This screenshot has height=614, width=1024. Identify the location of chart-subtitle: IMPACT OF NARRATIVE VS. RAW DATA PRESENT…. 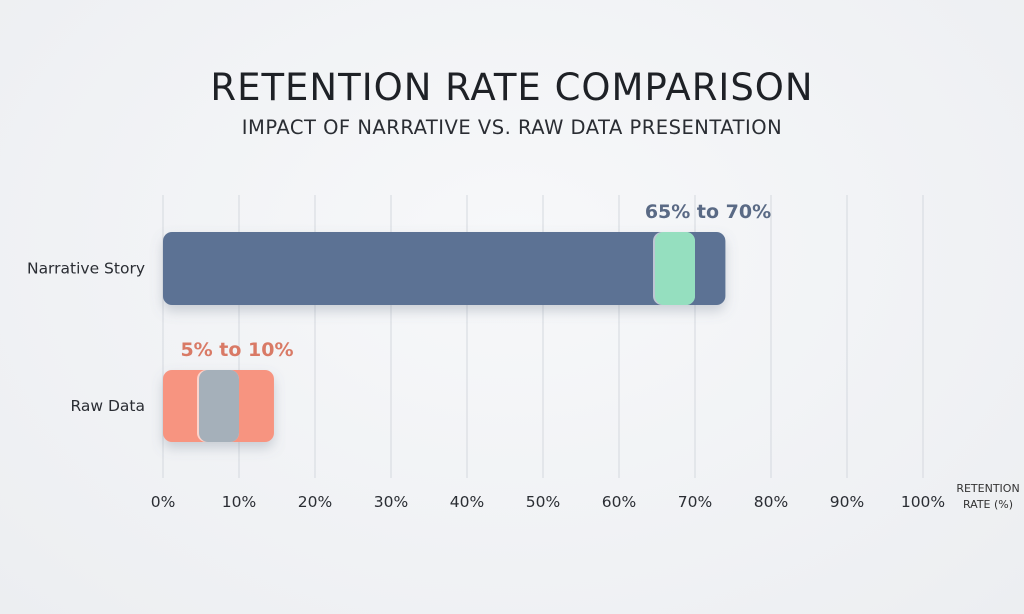
(512, 127).